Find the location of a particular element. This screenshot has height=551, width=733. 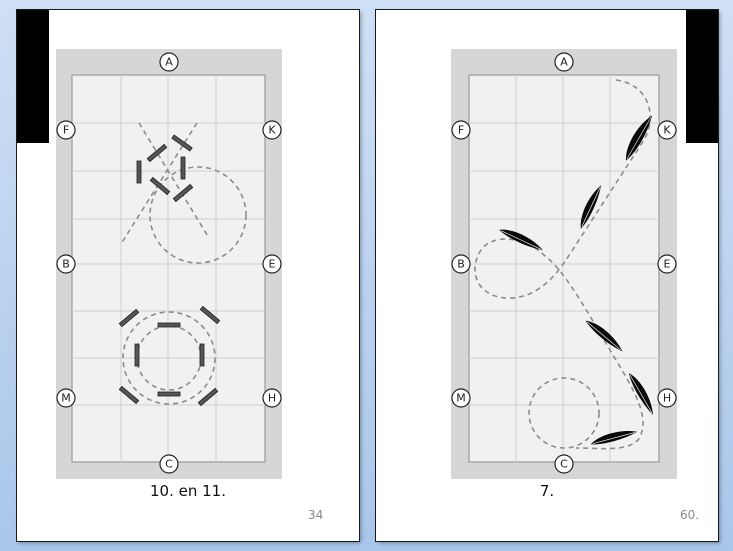

exercise-path-upper is located at coordinates (183, 193).